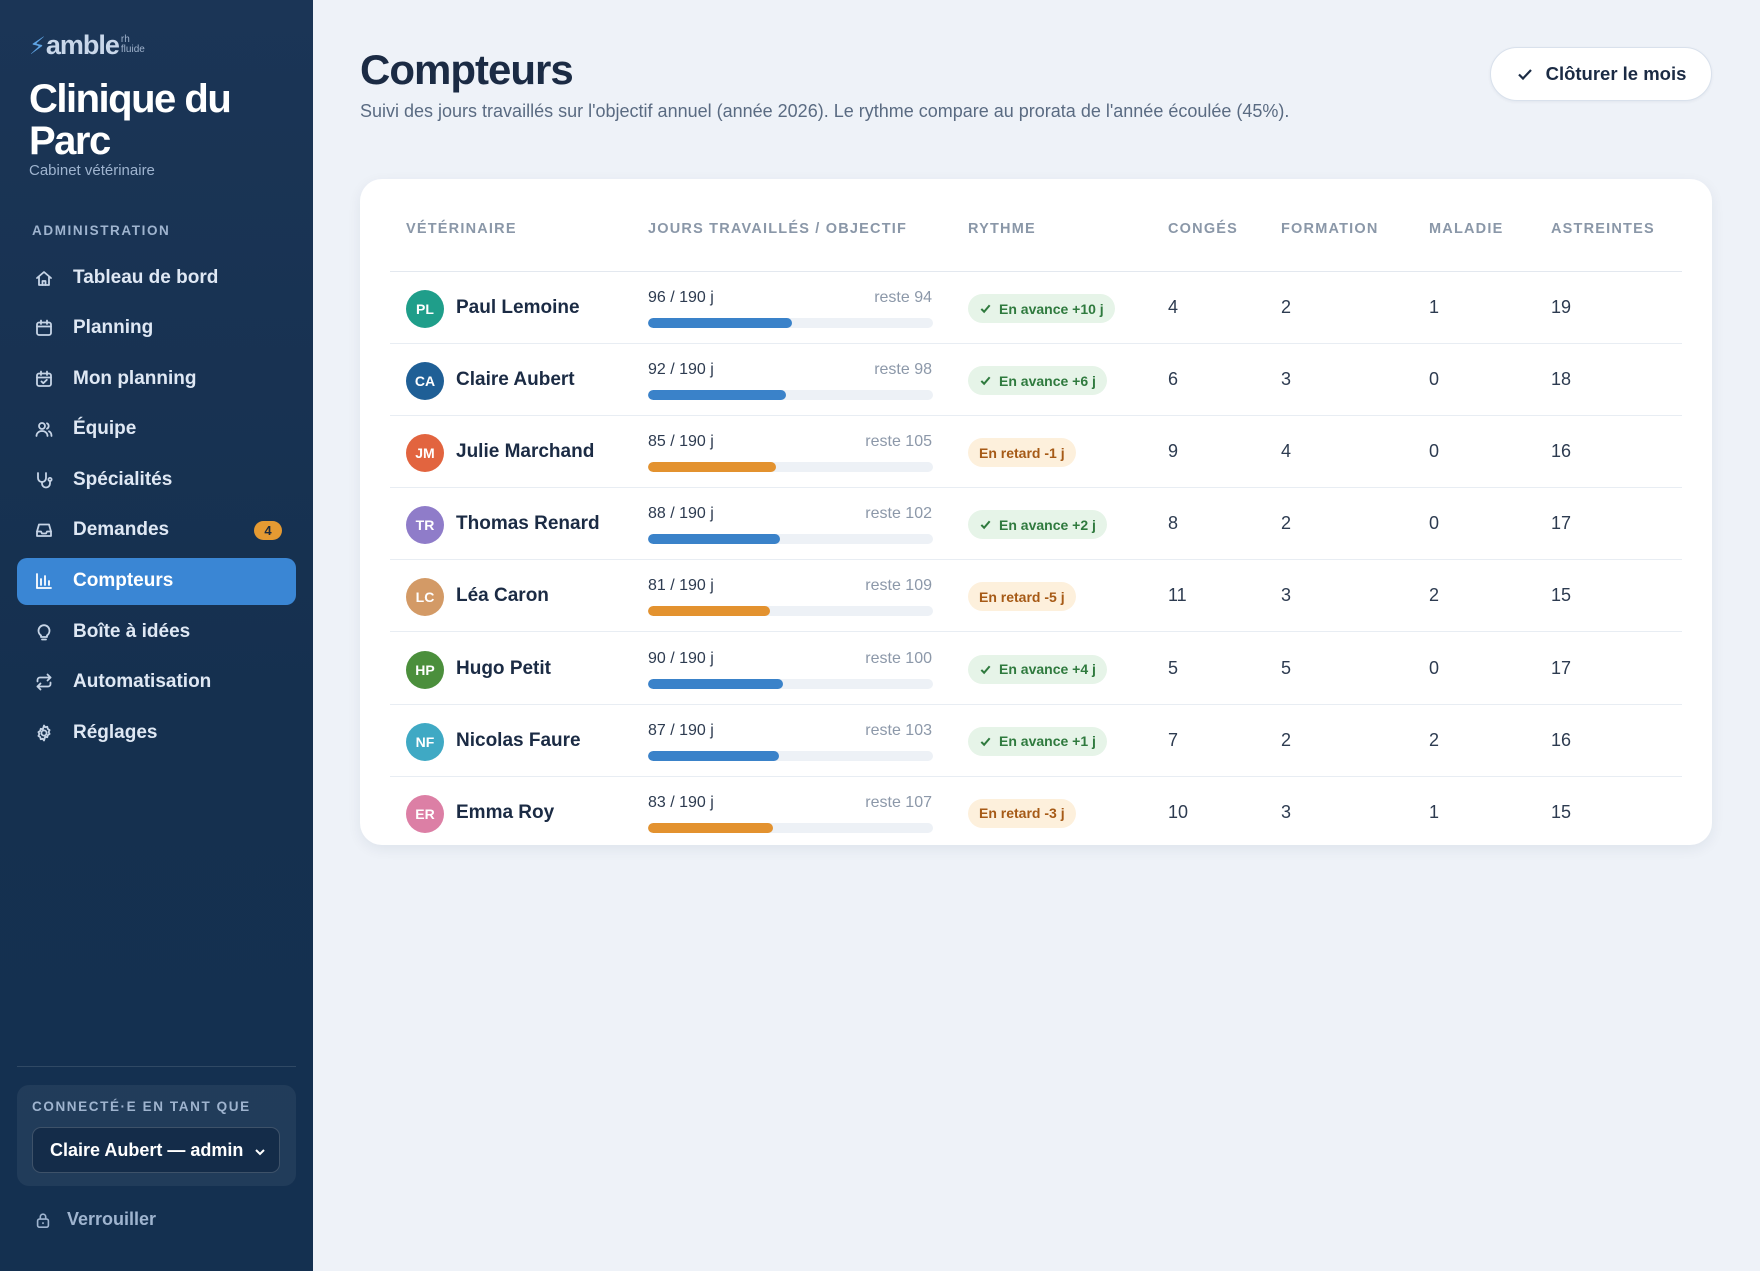 The width and height of the screenshot is (1760, 1271). What do you see at coordinates (1603, 229) in the screenshot?
I see `column-header-astreintes: ASTREINTES` at bounding box center [1603, 229].